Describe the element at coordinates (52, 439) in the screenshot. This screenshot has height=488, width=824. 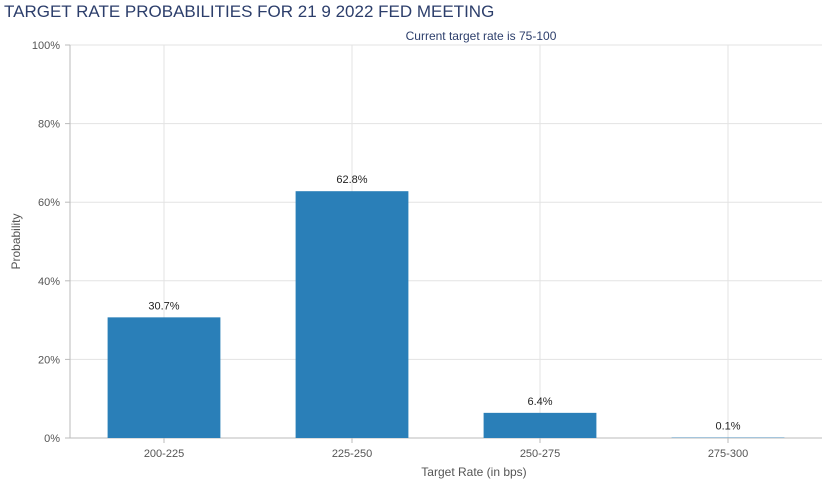
I see `y-tick-label: 0%` at that location.